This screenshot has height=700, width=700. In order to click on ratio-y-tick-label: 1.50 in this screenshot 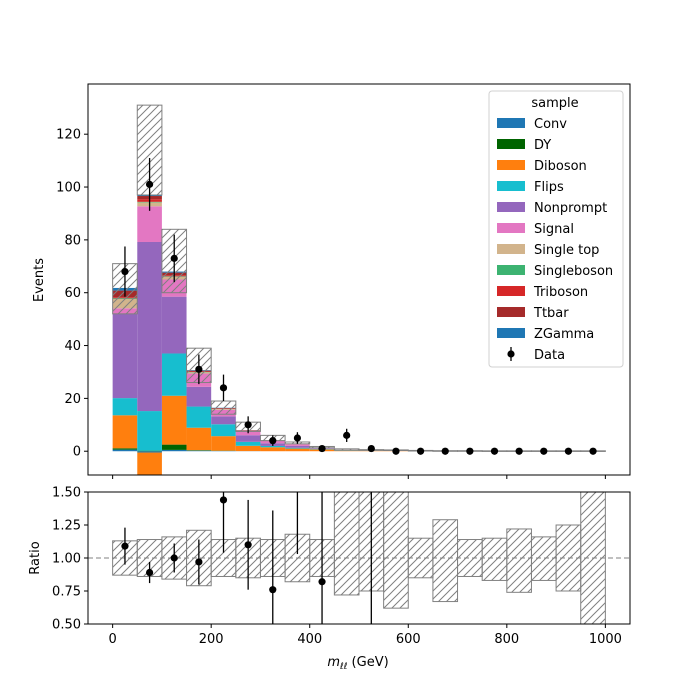, I will do `click(66, 493)`.